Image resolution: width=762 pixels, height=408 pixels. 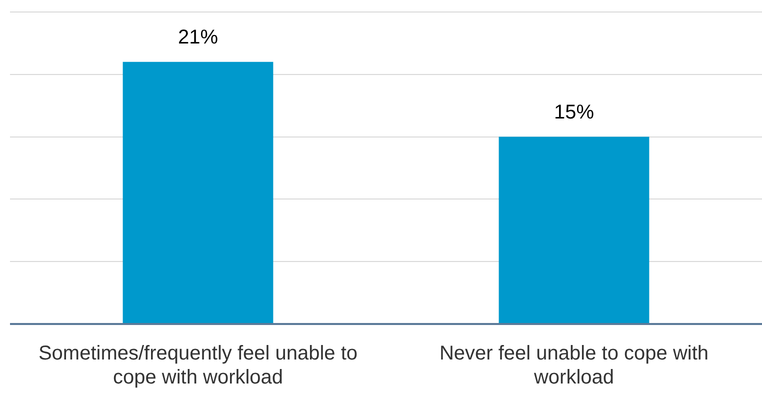 What do you see at coordinates (198, 365) in the screenshot?
I see `x-tick-label: Sometimes/frequently feel unable to cope with workload` at bounding box center [198, 365].